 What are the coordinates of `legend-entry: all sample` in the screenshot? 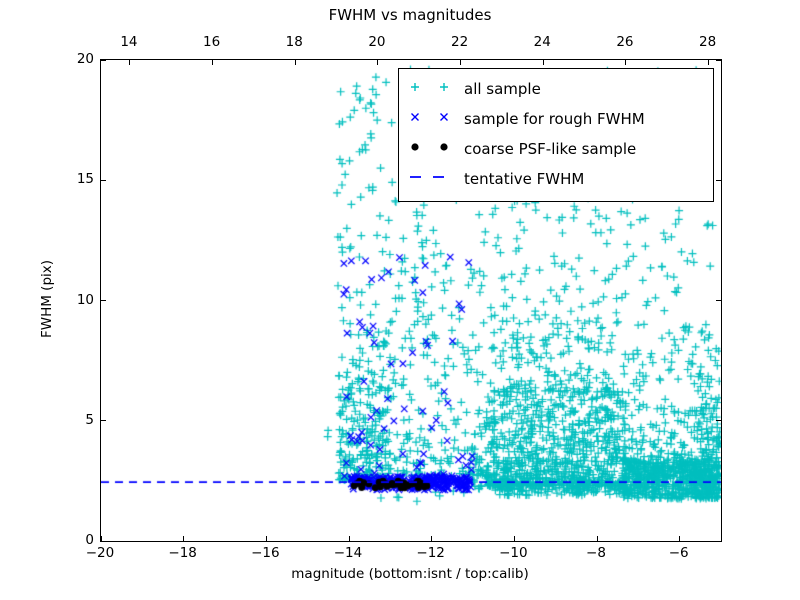 It's located at (556, 89).